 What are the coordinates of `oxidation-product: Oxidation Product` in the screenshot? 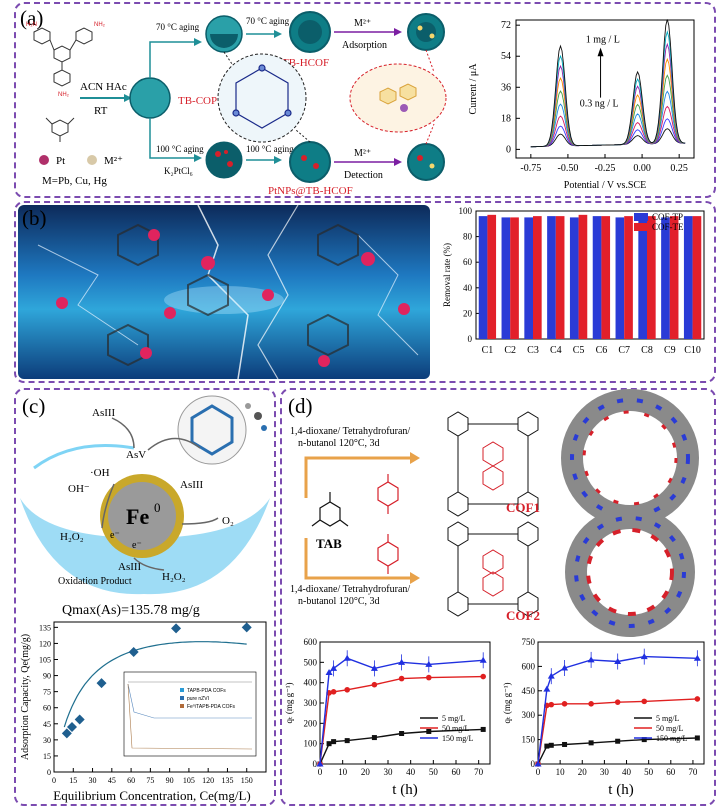 It's located at (95, 581).